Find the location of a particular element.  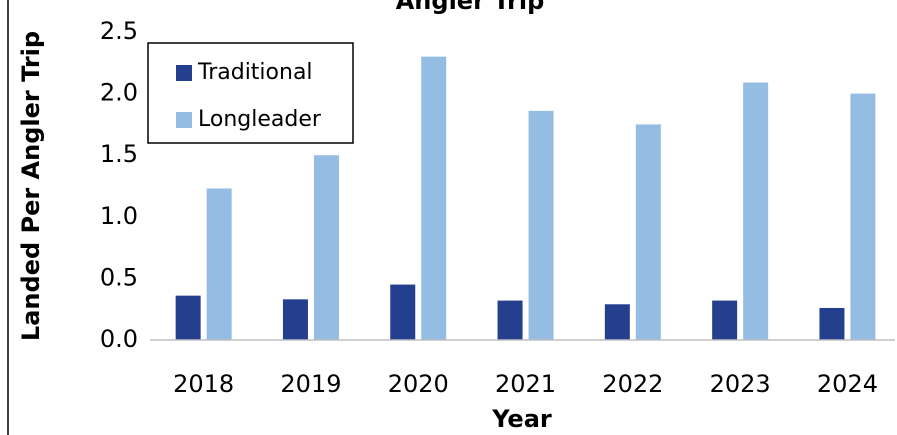

y-tick-label: 0.0 is located at coordinates (119, 339).